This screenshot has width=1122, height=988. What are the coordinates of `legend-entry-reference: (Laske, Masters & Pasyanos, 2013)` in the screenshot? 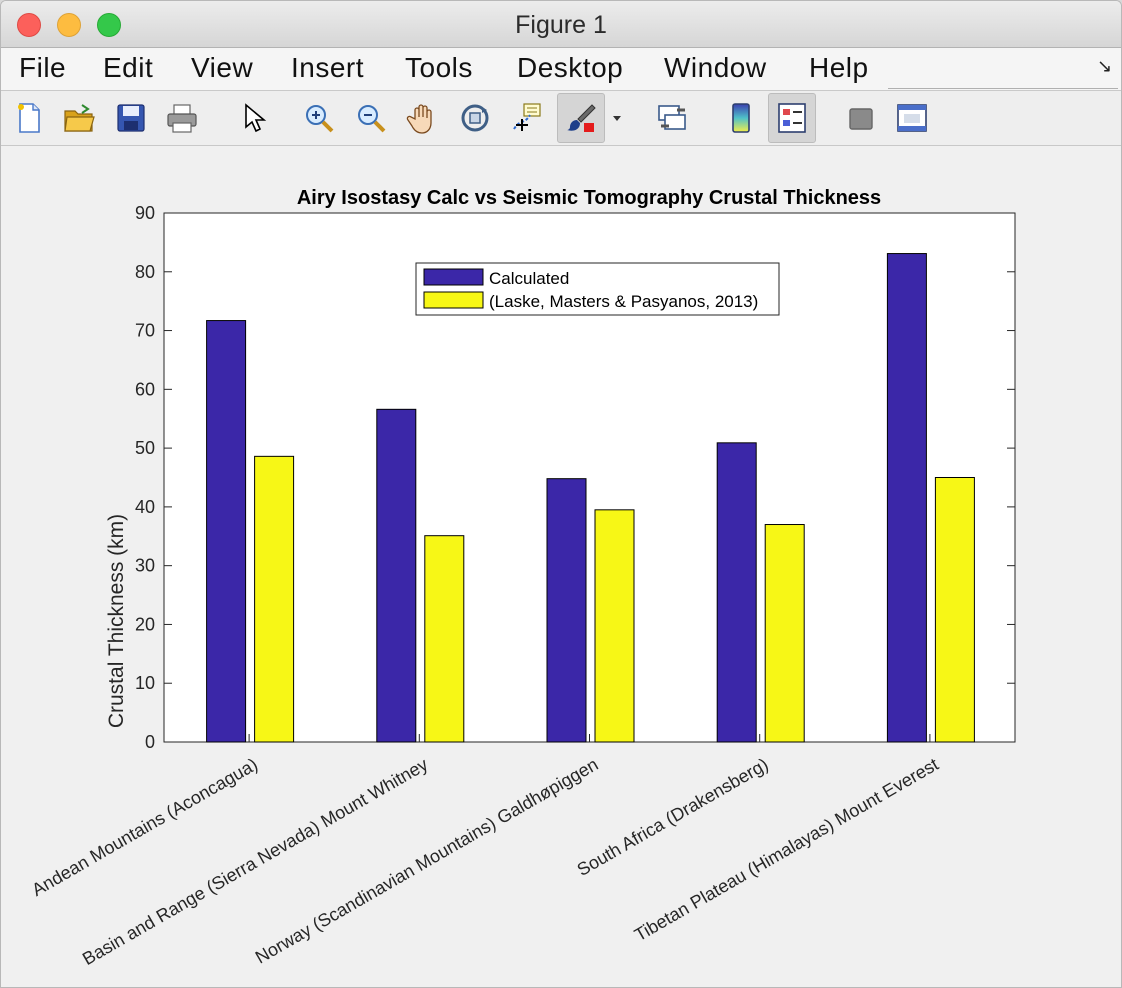 It's located at (623, 301).